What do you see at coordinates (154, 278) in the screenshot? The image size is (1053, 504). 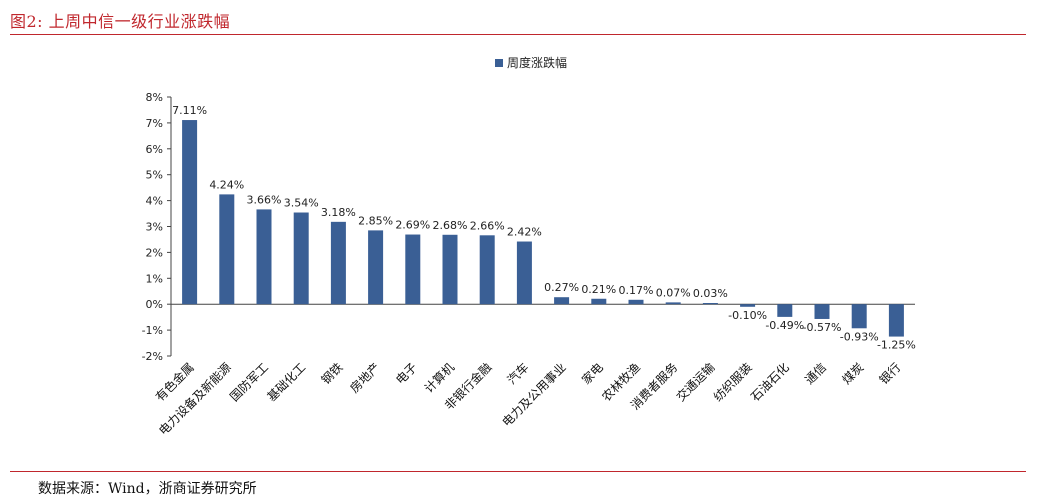 I see `y-tick-label: 1%` at bounding box center [154, 278].